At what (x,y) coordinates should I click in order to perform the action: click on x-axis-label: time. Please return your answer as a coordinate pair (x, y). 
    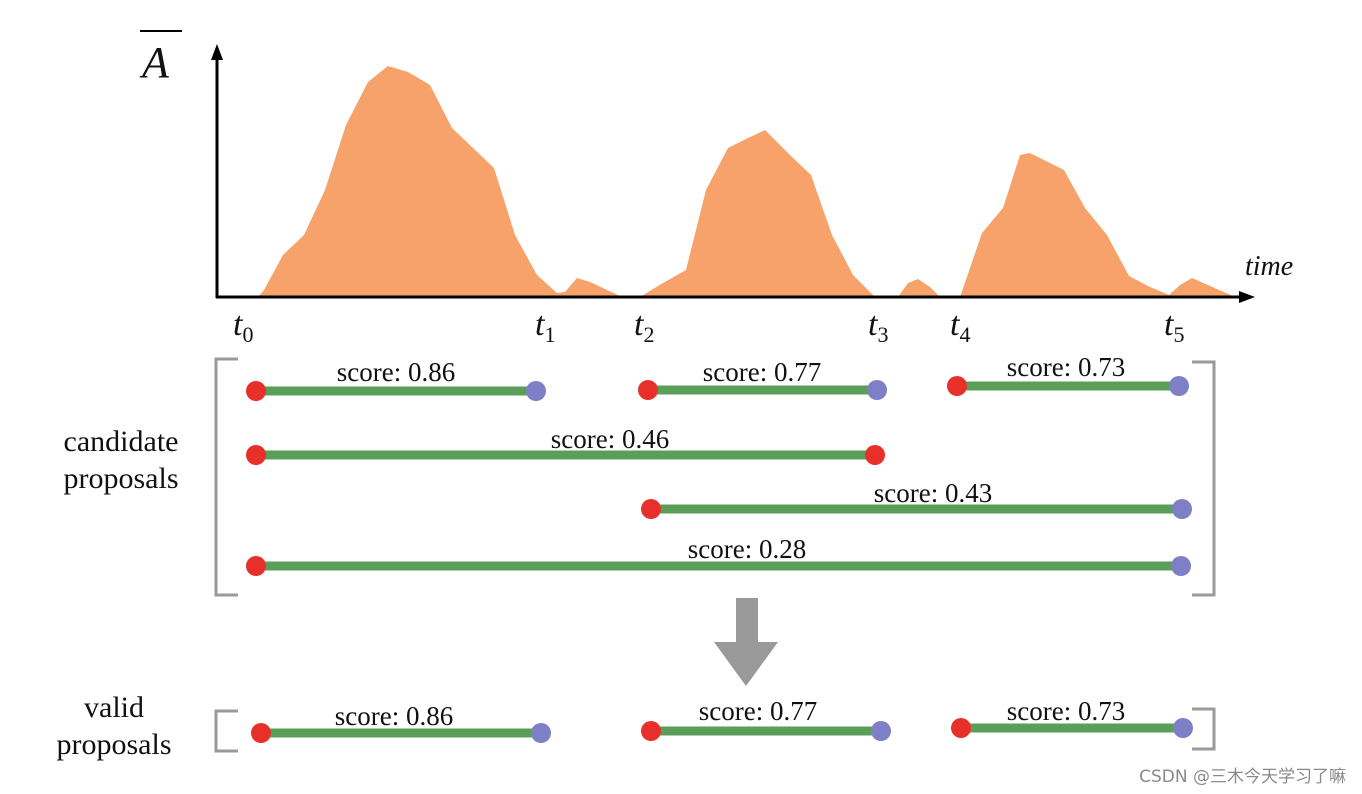
    Looking at the image, I should click on (1269, 266).